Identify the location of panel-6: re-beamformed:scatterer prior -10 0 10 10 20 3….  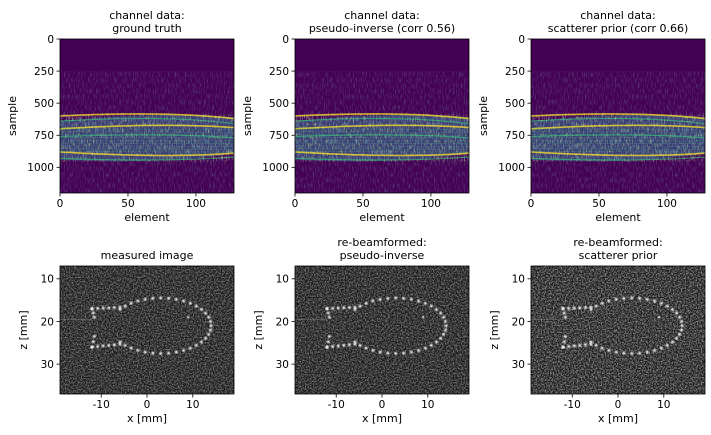
(597, 330).